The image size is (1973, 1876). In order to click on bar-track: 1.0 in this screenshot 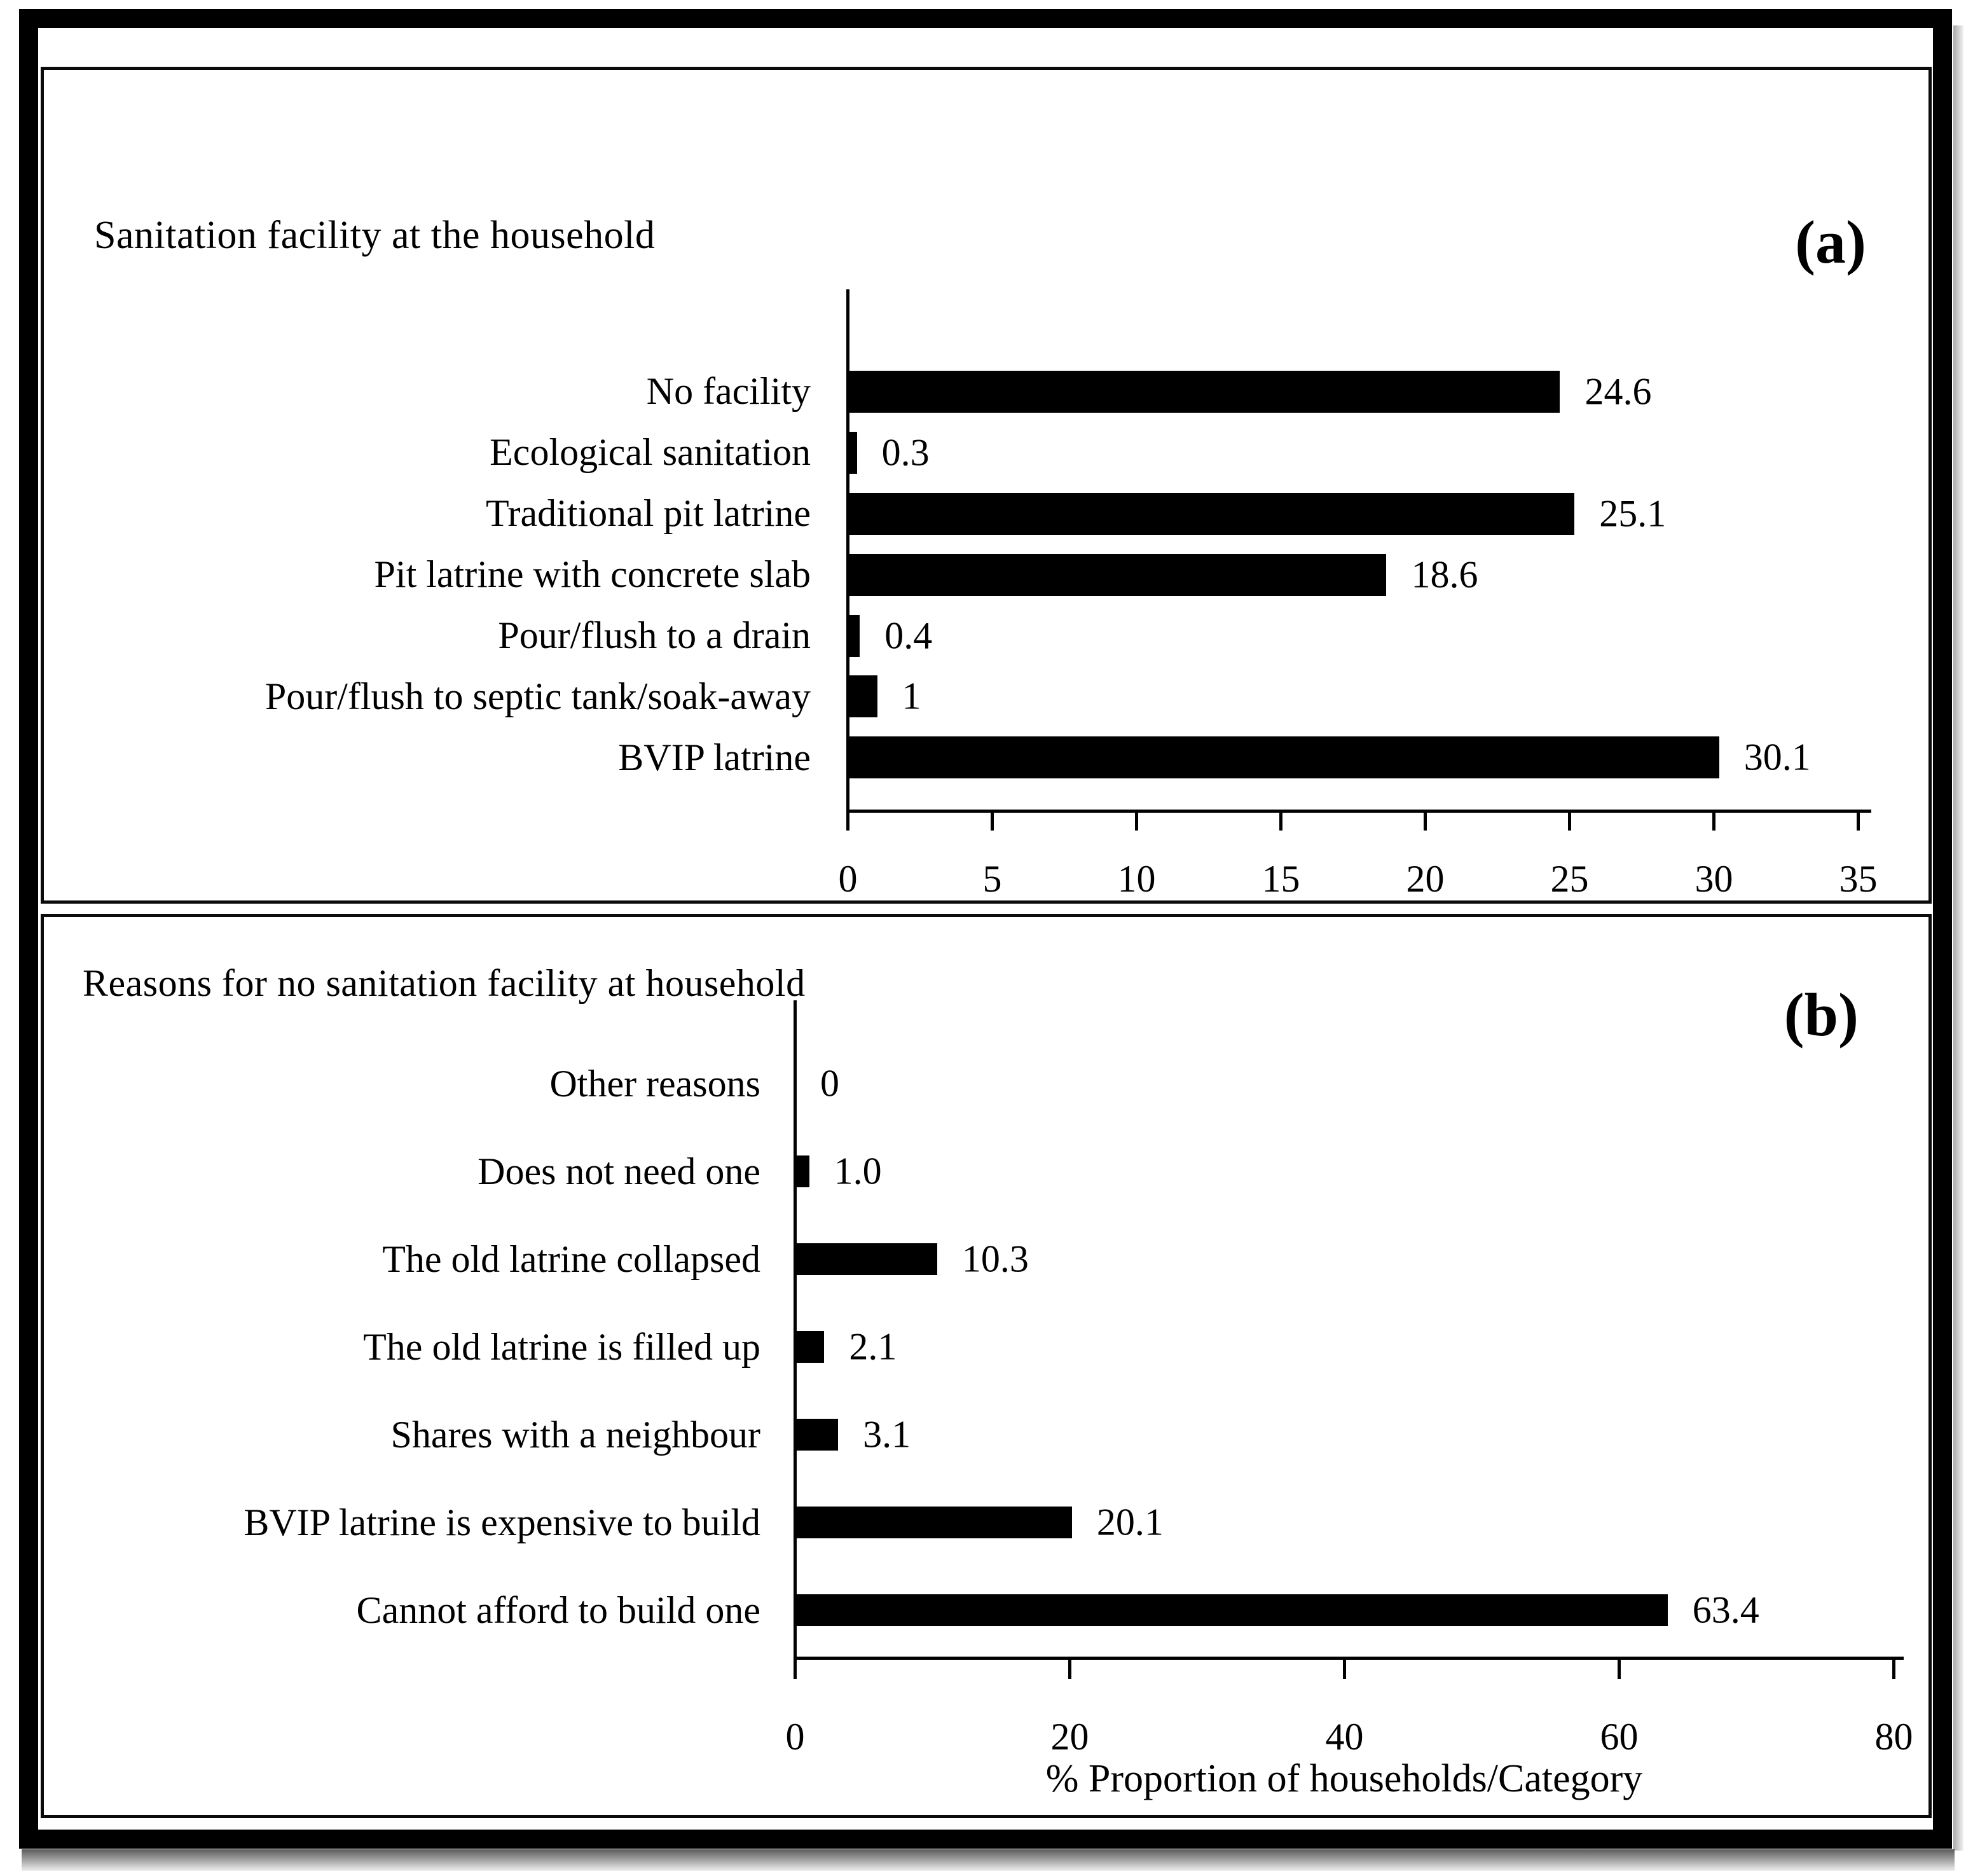, I will do `click(1361, 1171)`.